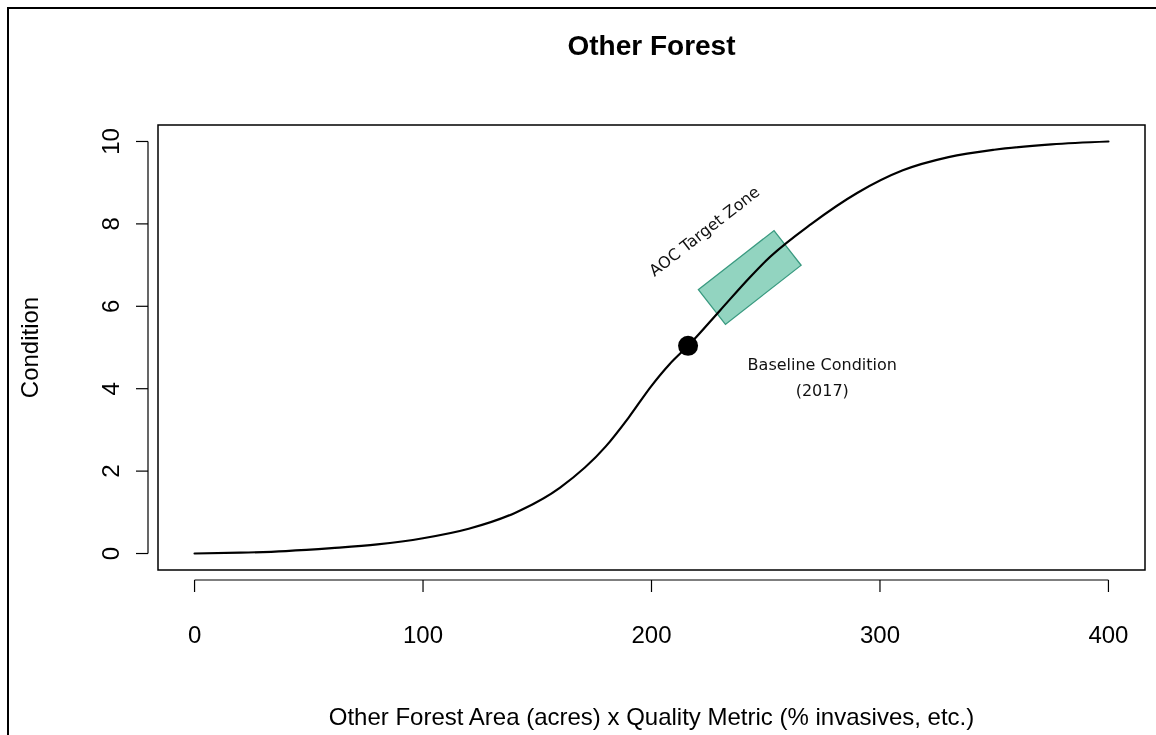 Image resolution: width=1156 pixels, height=735 pixels. Describe the element at coordinates (879, 634) in the screenshot. I see `x-tick-label: 300` at that location.